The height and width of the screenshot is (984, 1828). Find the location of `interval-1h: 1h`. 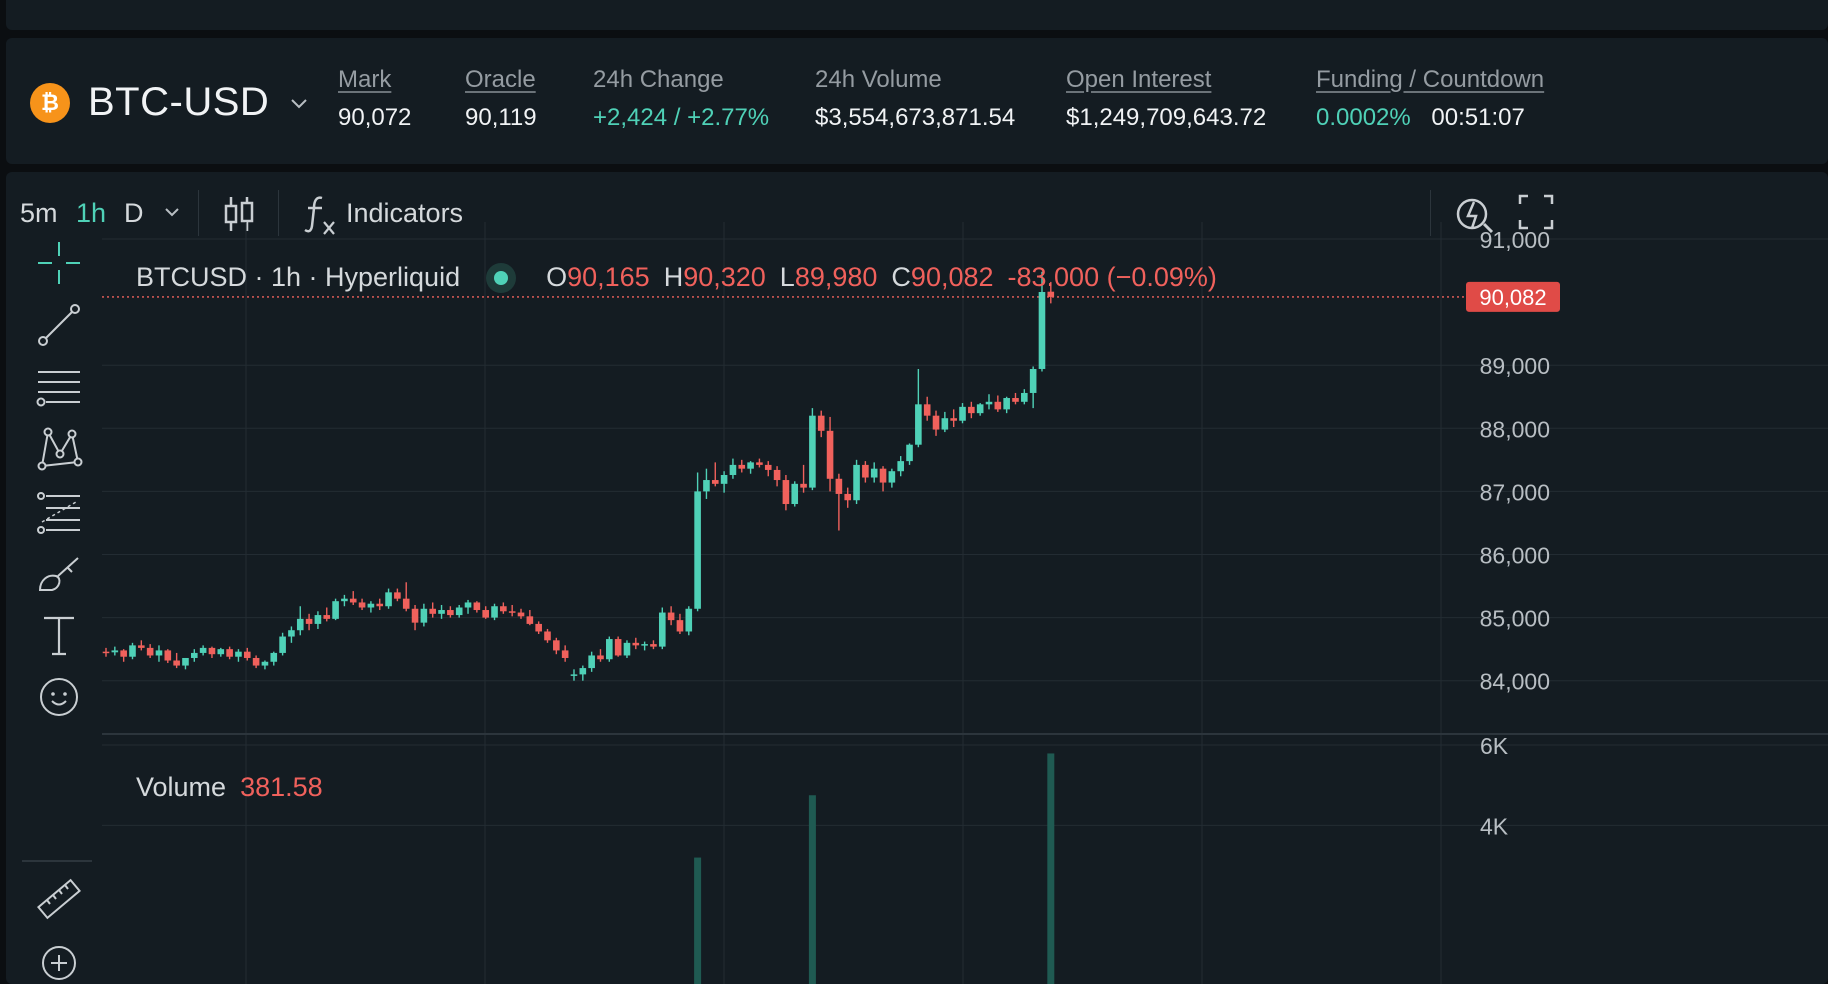

interval-1h: 1h is located at coordinates (91, 213).